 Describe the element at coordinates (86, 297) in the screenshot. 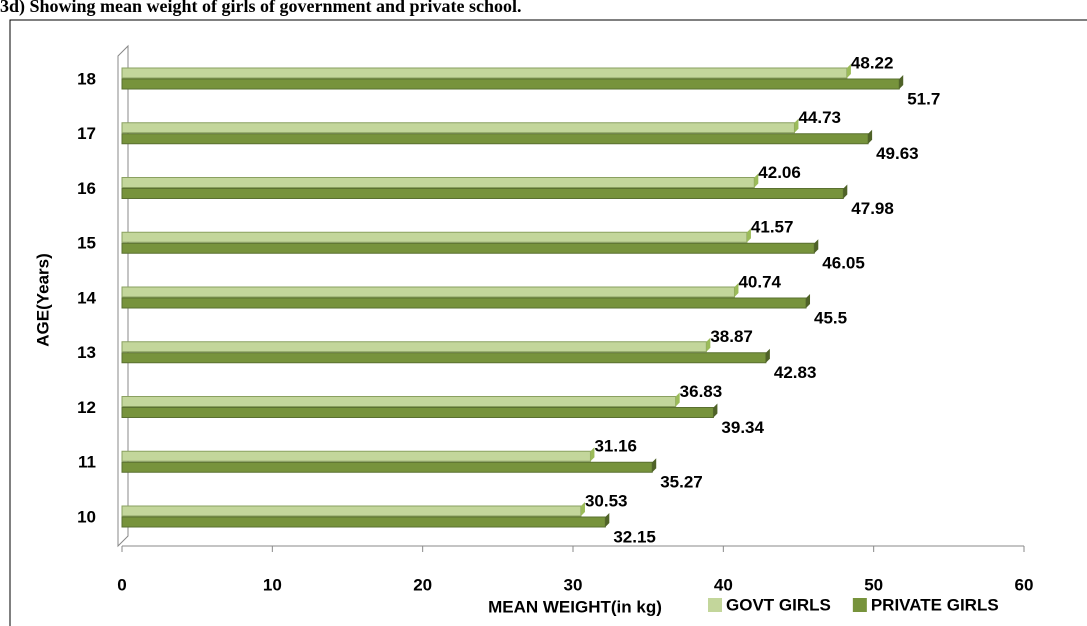

I see `y-tick-label: 14` at that location.